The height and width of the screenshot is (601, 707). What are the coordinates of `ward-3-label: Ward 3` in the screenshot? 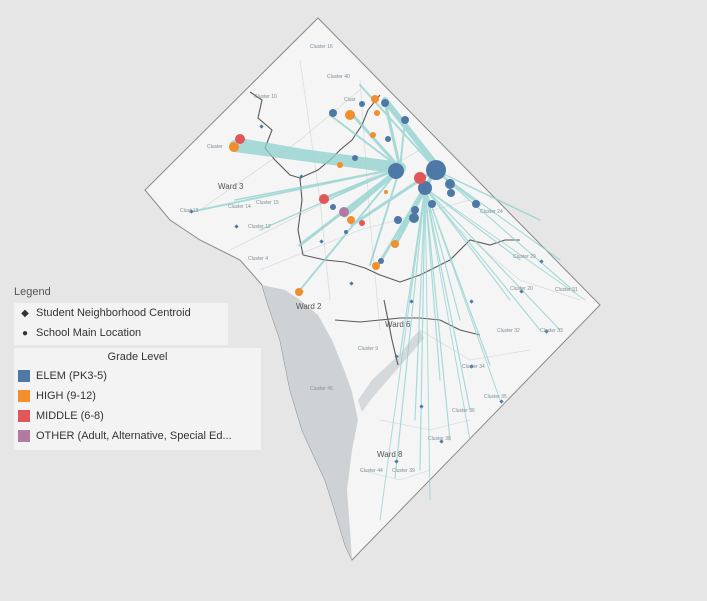 It's located at (231, 186).